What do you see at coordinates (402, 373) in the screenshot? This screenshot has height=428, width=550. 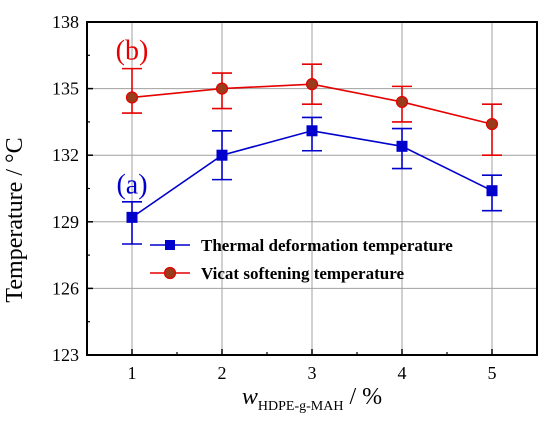 I see `x-tick-label: 4` at bounding box center [402, 373].